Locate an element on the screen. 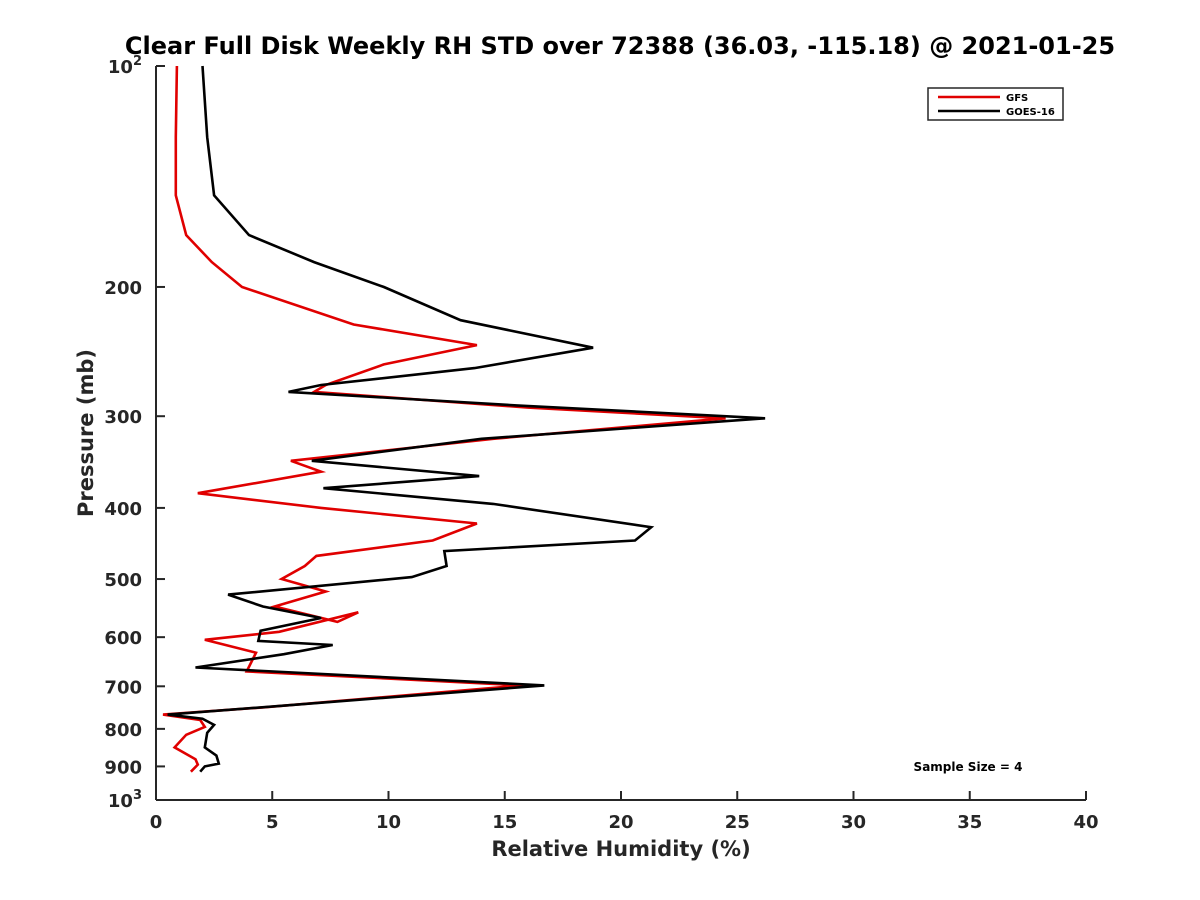  y-tick-label: 300 is located at coordinates (123, 417).